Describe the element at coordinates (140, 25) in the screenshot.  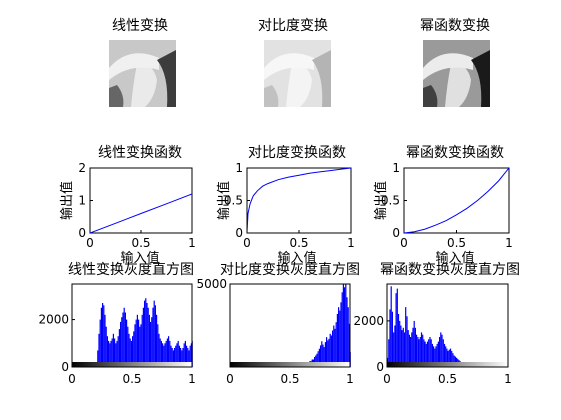
I see `image-title: 线性变换` at that location.